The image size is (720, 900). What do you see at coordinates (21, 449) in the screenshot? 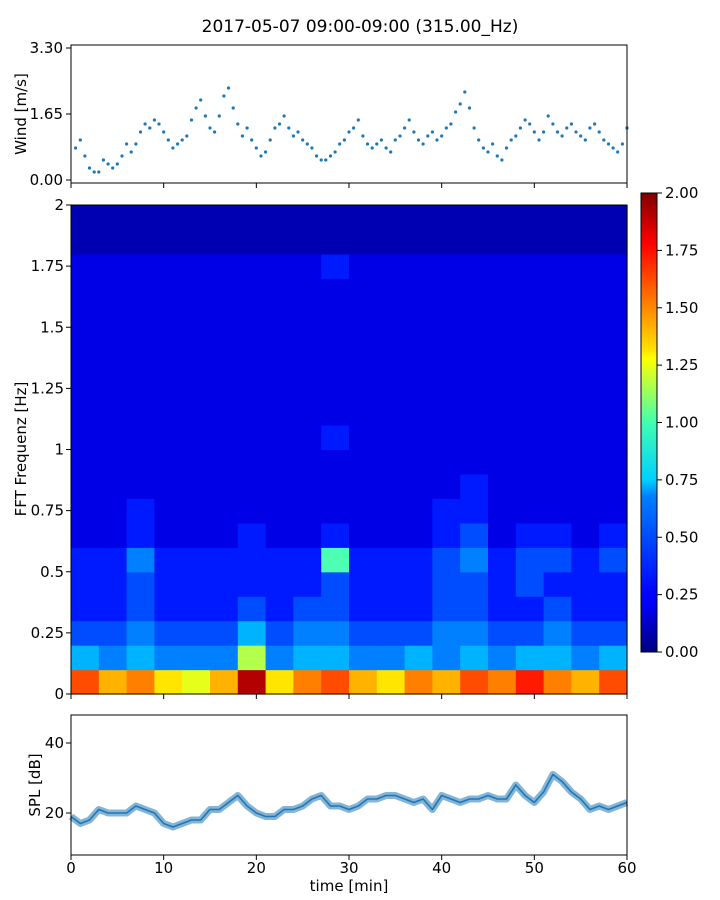
I see `spectrogram-y-axis-label: FFT Frequenz [Hz]` at bounding box center [21, 449].